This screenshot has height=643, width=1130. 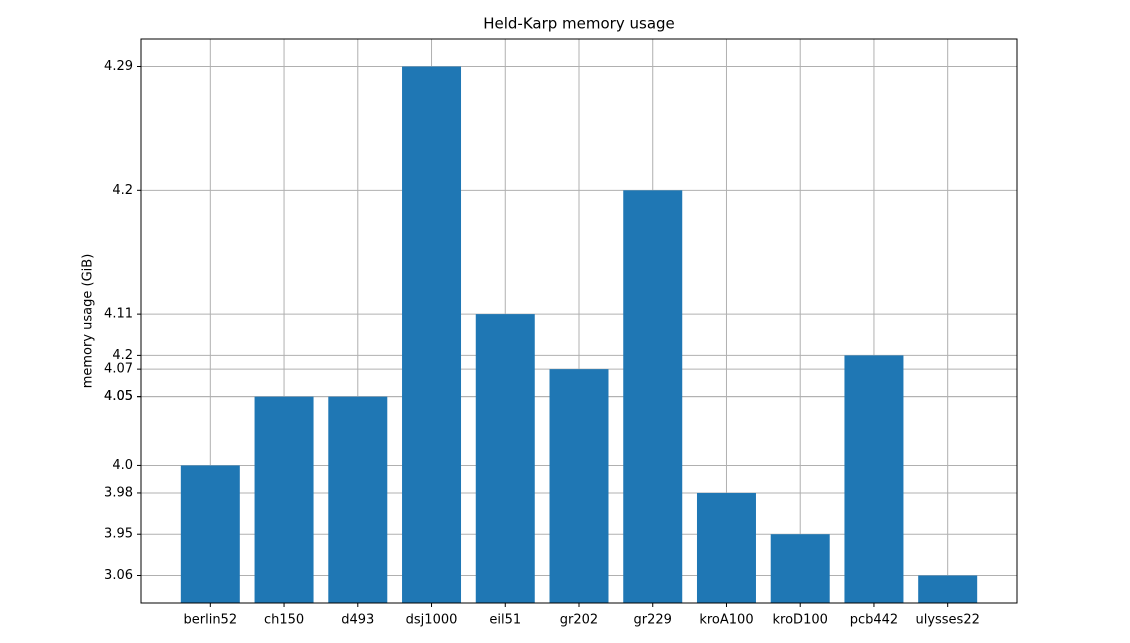 I want to click on x-tick-label: berlin52, so click(x=211, y=620).